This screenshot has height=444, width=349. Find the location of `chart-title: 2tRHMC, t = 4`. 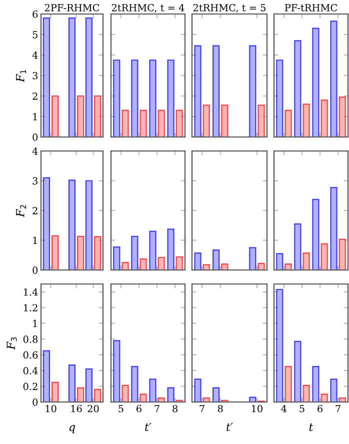

chart-title: 2tRHMC, t = 4 is located at coordinates (148, 8).